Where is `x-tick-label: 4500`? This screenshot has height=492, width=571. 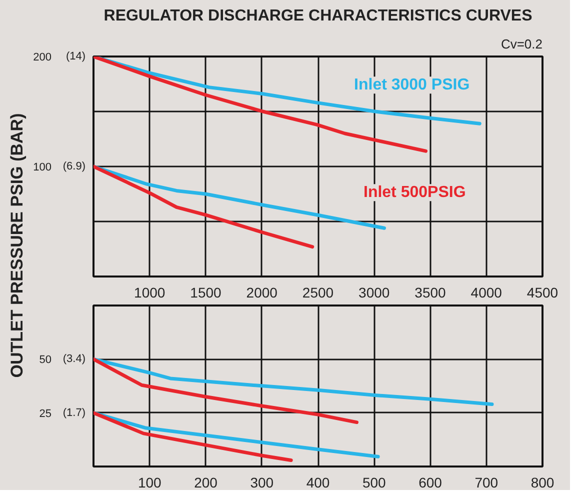
x-tick-label: 4500 is located at coordinates (542, 292).